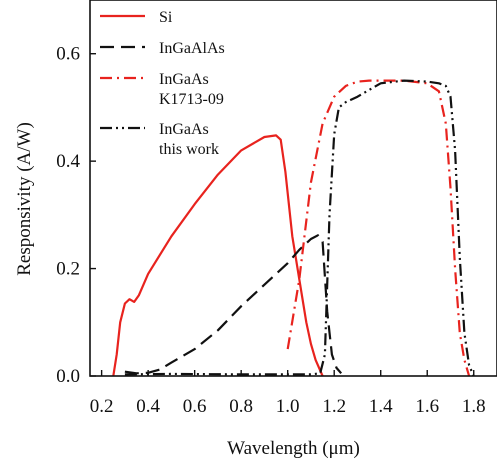  Describe the element at coordinates (68, 54) in the screenshot. I see `y-tick-label: 0.6` at that location.